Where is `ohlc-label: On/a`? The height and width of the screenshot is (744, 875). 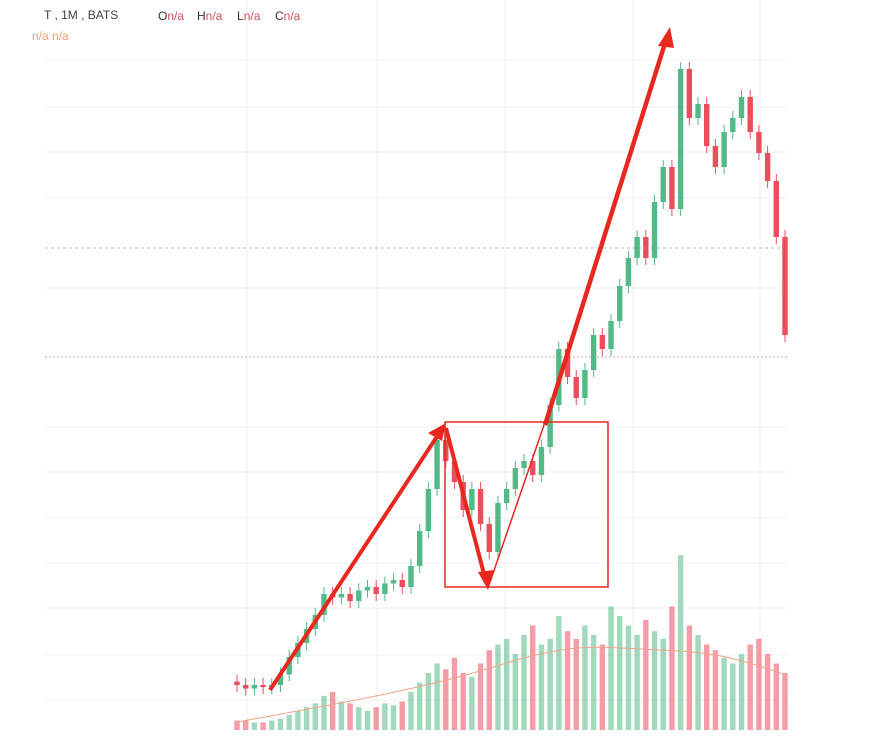 ohlc-label: On/a is located at coordinates (171, 16).